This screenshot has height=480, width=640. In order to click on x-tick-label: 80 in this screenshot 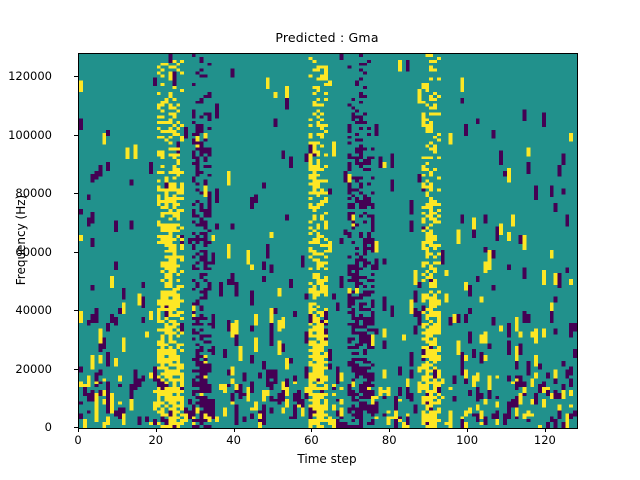, I will do `click(389, 440)`.